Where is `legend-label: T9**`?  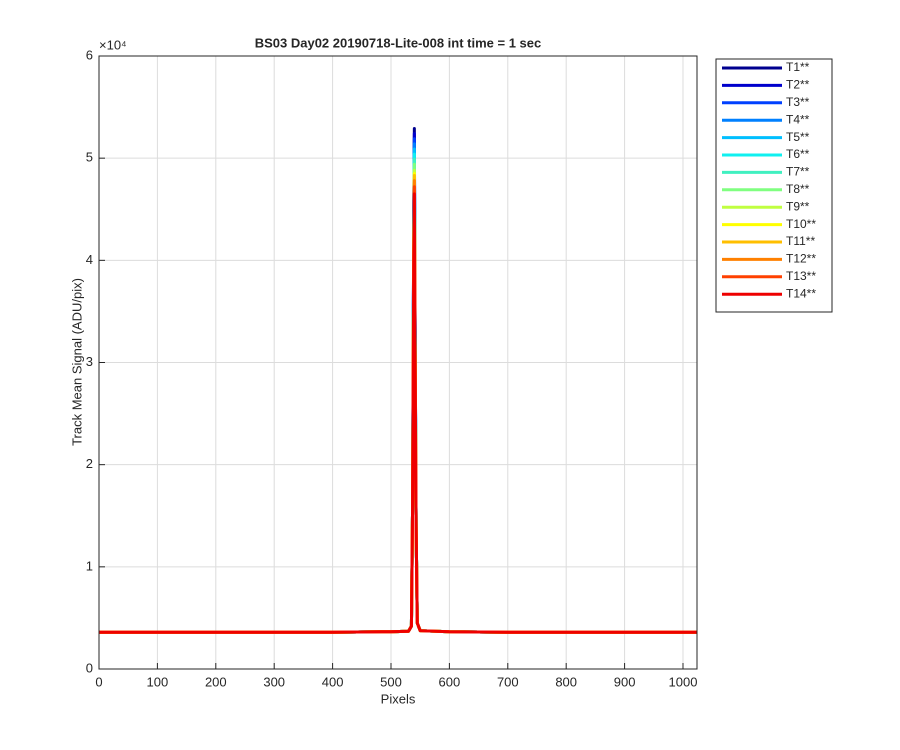
legend-label: T9** is located at coordinates (798, 206).